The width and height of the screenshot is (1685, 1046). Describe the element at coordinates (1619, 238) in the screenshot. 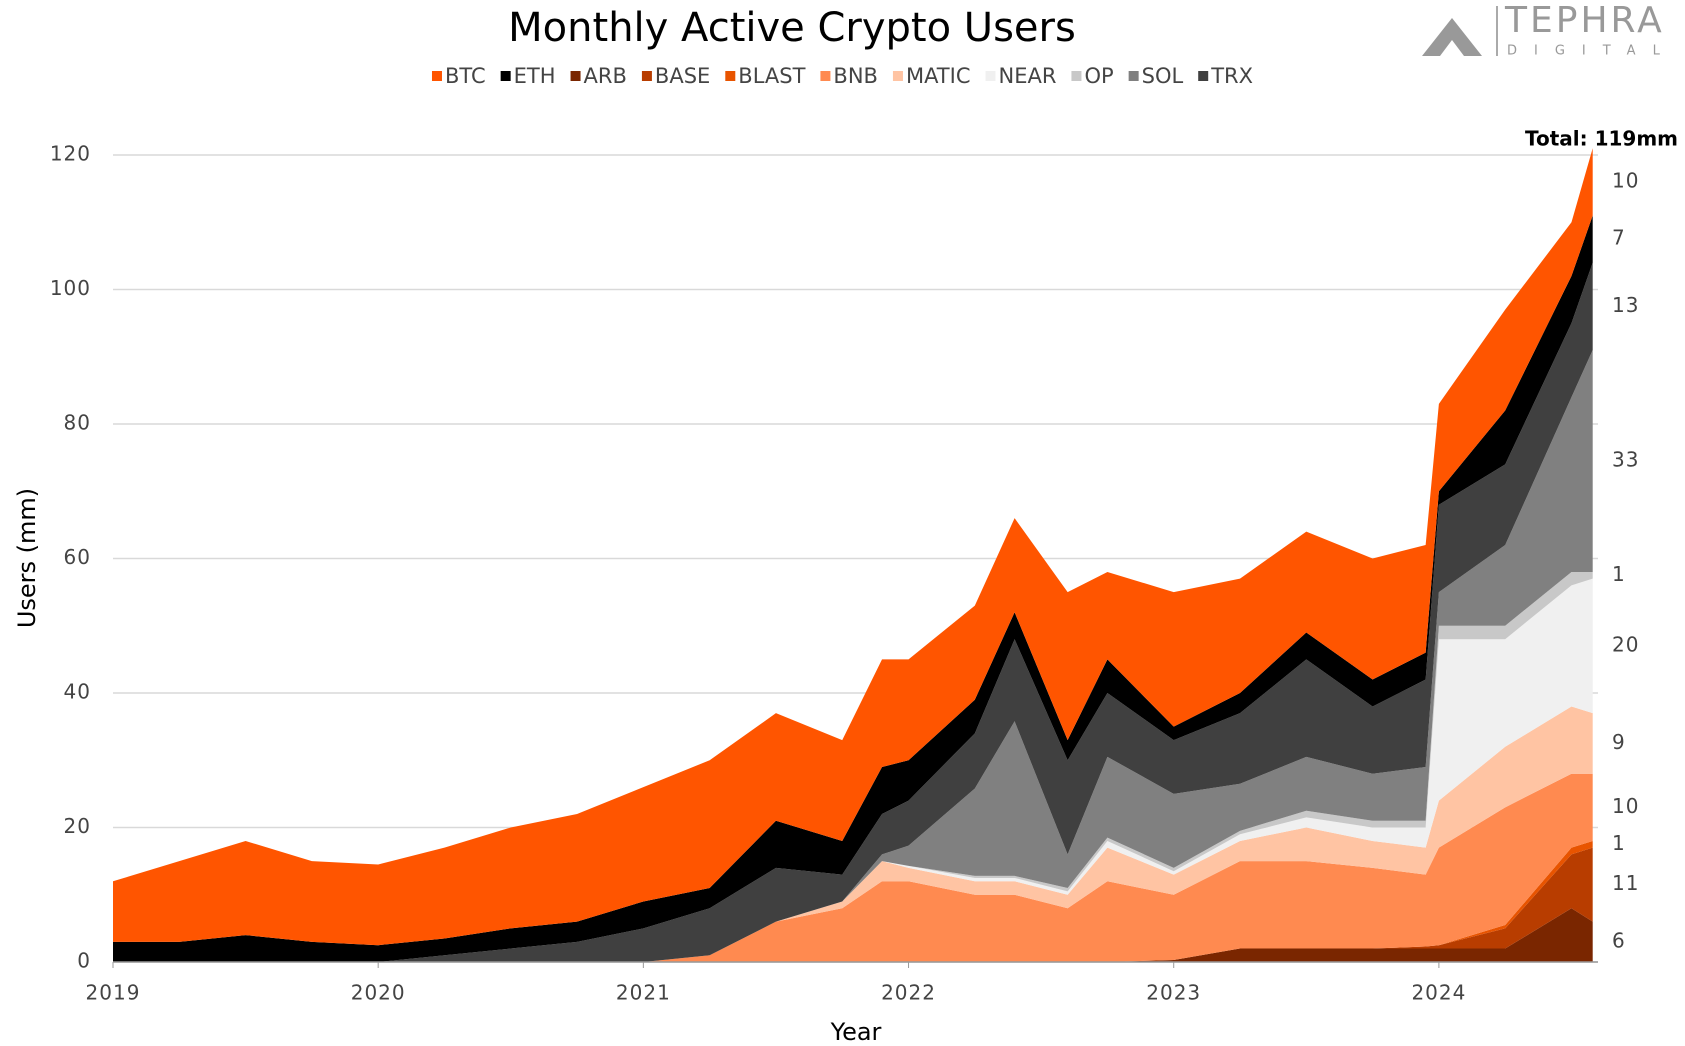

I see `end-label: 7` at that location.